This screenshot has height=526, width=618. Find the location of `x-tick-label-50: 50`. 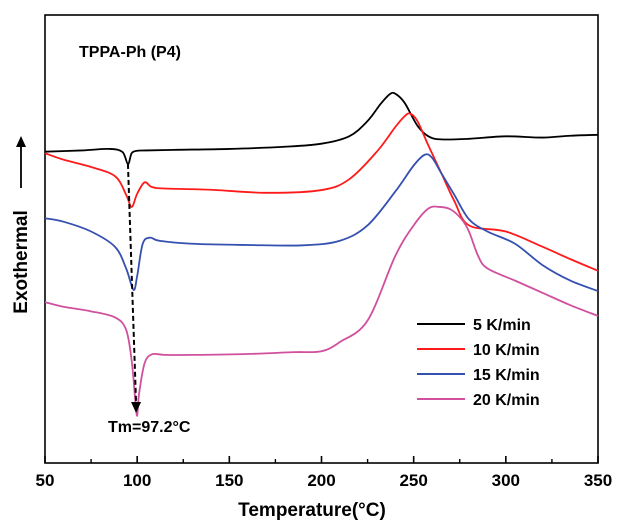

x-tick-label-50: 50 is located at coordinates (45, 480).